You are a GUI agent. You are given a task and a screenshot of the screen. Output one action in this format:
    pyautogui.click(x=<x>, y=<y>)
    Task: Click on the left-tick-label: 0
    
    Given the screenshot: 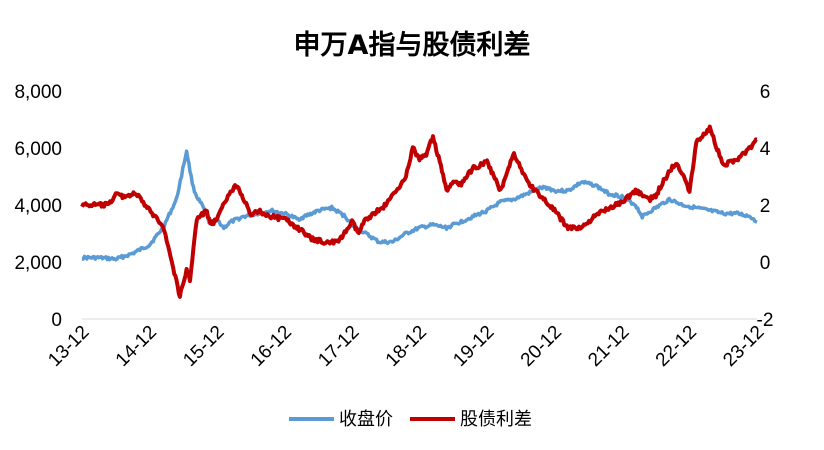 What is the action you would take?
    pyautogui.click(x=56, y=320)
    